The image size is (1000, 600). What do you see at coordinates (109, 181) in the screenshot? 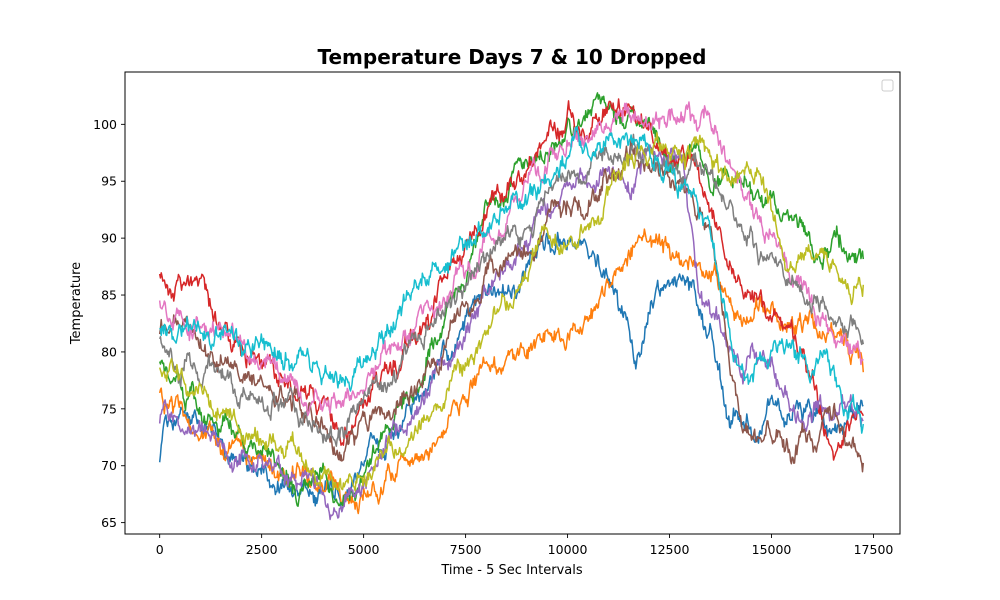
I see `y-tick-label: 95` at bounding box center [109, 181].